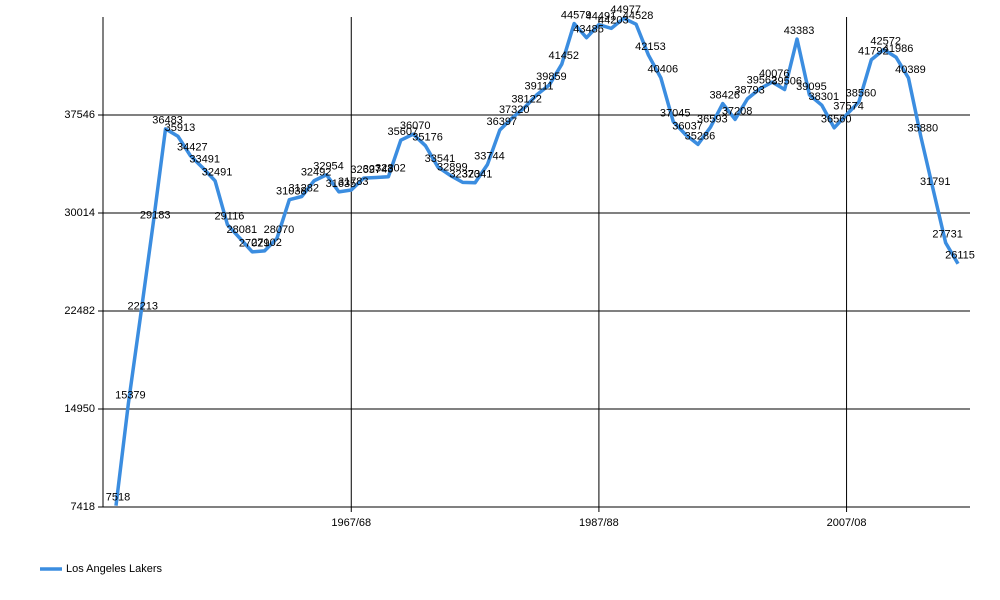 The width and height of the screenshot is (1000, 600). Describe the element at coordinates (847, 523) in the screenshot. I see `x-tick-label: 2007/08` at that location.